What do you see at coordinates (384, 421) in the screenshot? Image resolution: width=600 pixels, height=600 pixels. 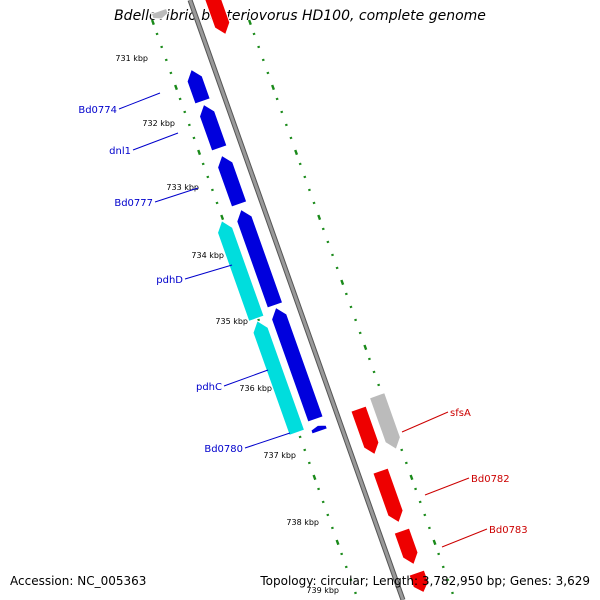 I see `gene-sfsa-arrow` at bounding box center [384, 421].